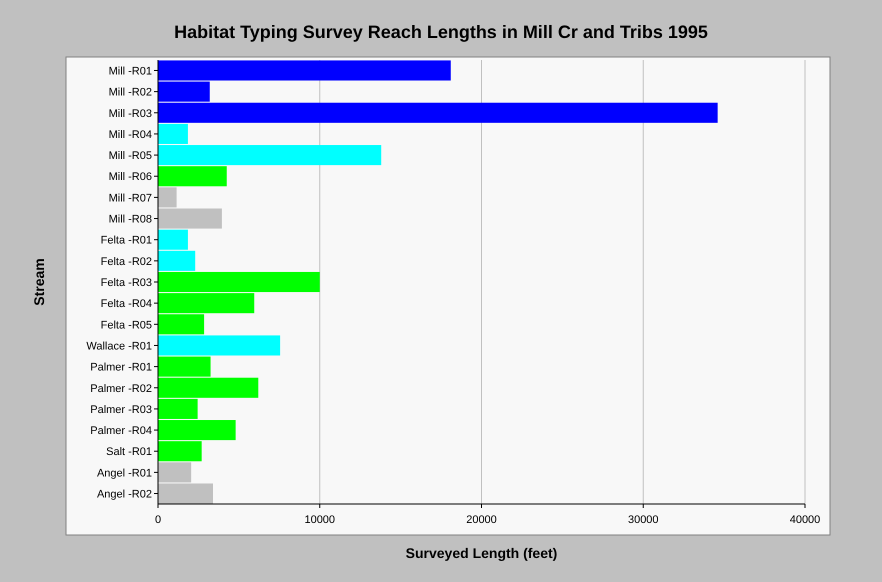 Image resolution: width=882 pixels, height=582 pixels. Describe the element at coordinates (130, 92) in the screenshot. I see `y-tick-label: Mill -R02` at that location.